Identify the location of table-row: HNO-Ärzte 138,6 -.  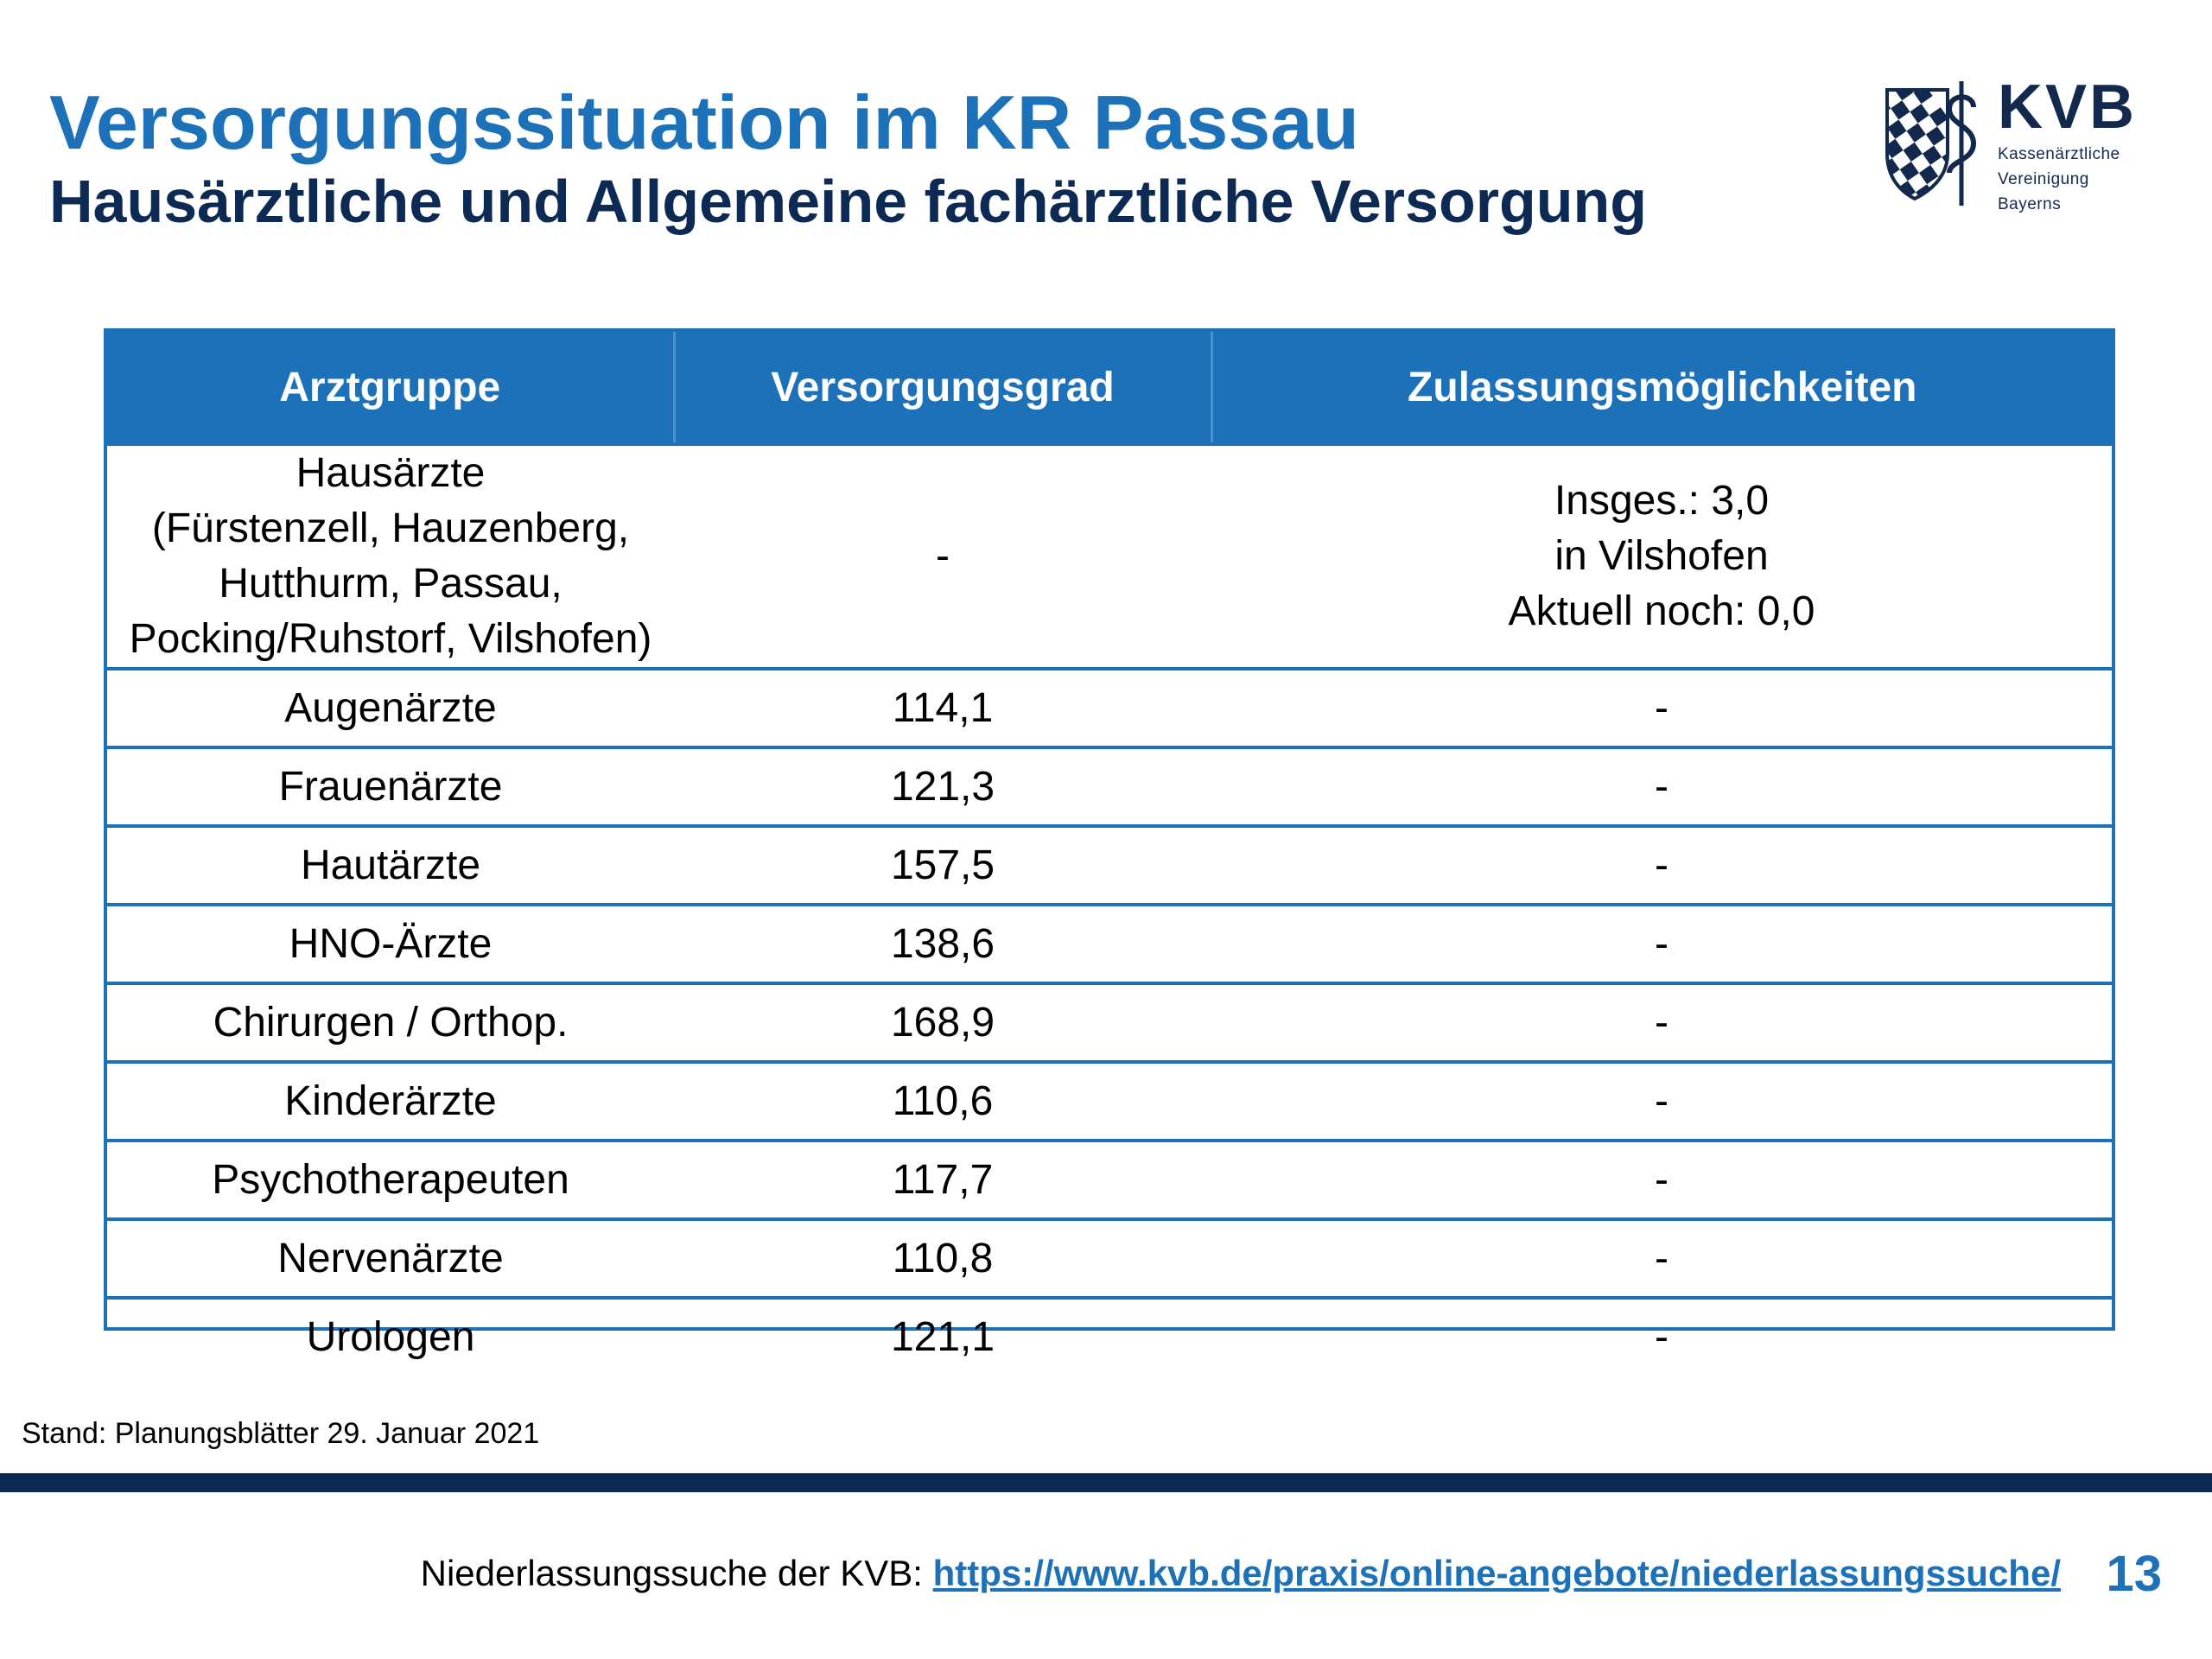
(1109, 943).